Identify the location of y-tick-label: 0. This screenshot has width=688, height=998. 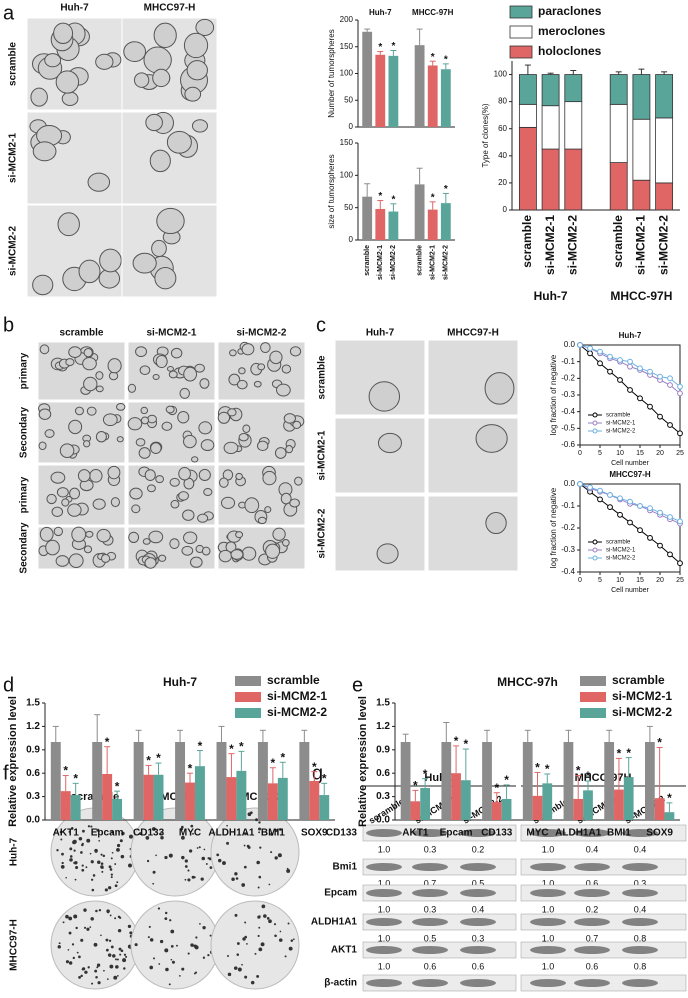
(351, 126).